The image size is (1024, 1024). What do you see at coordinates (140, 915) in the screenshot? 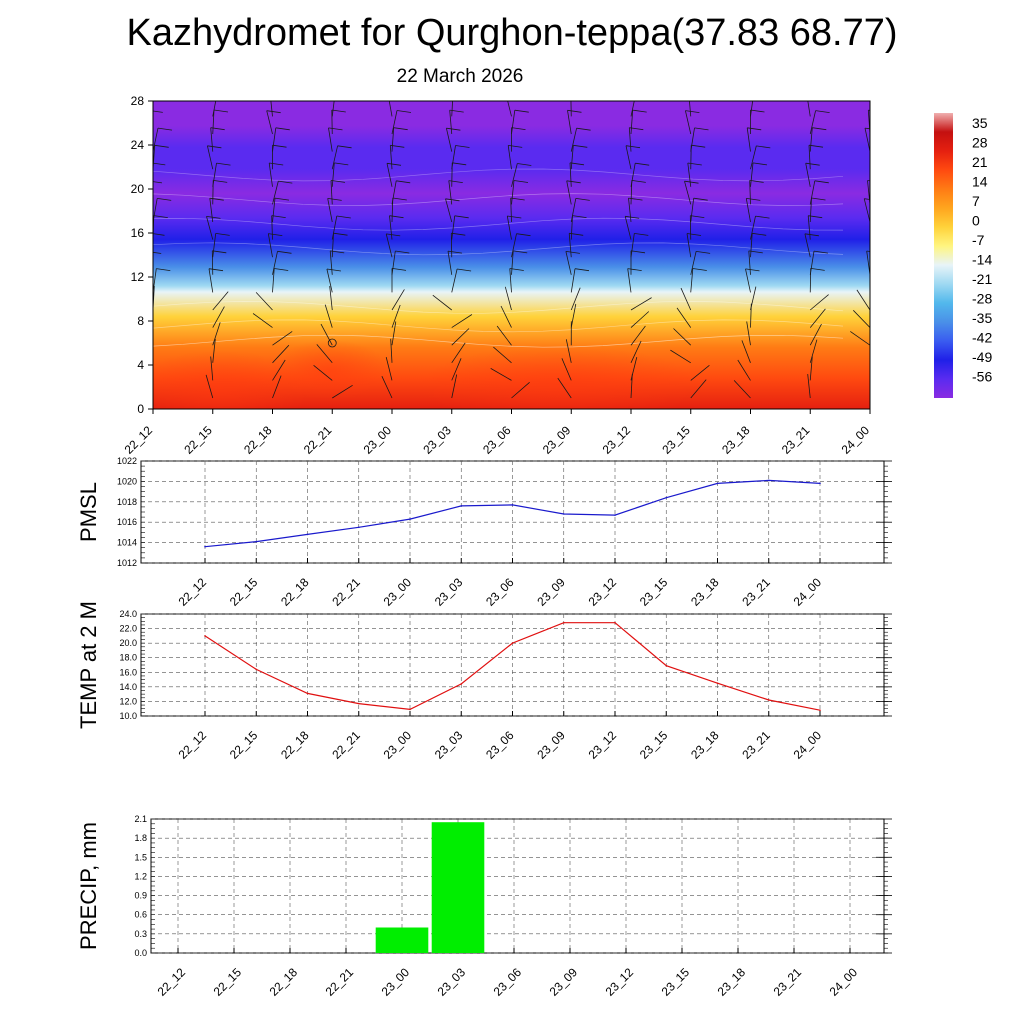
I see `y-tick-label: 0.6` at bounding box center [140, 915].